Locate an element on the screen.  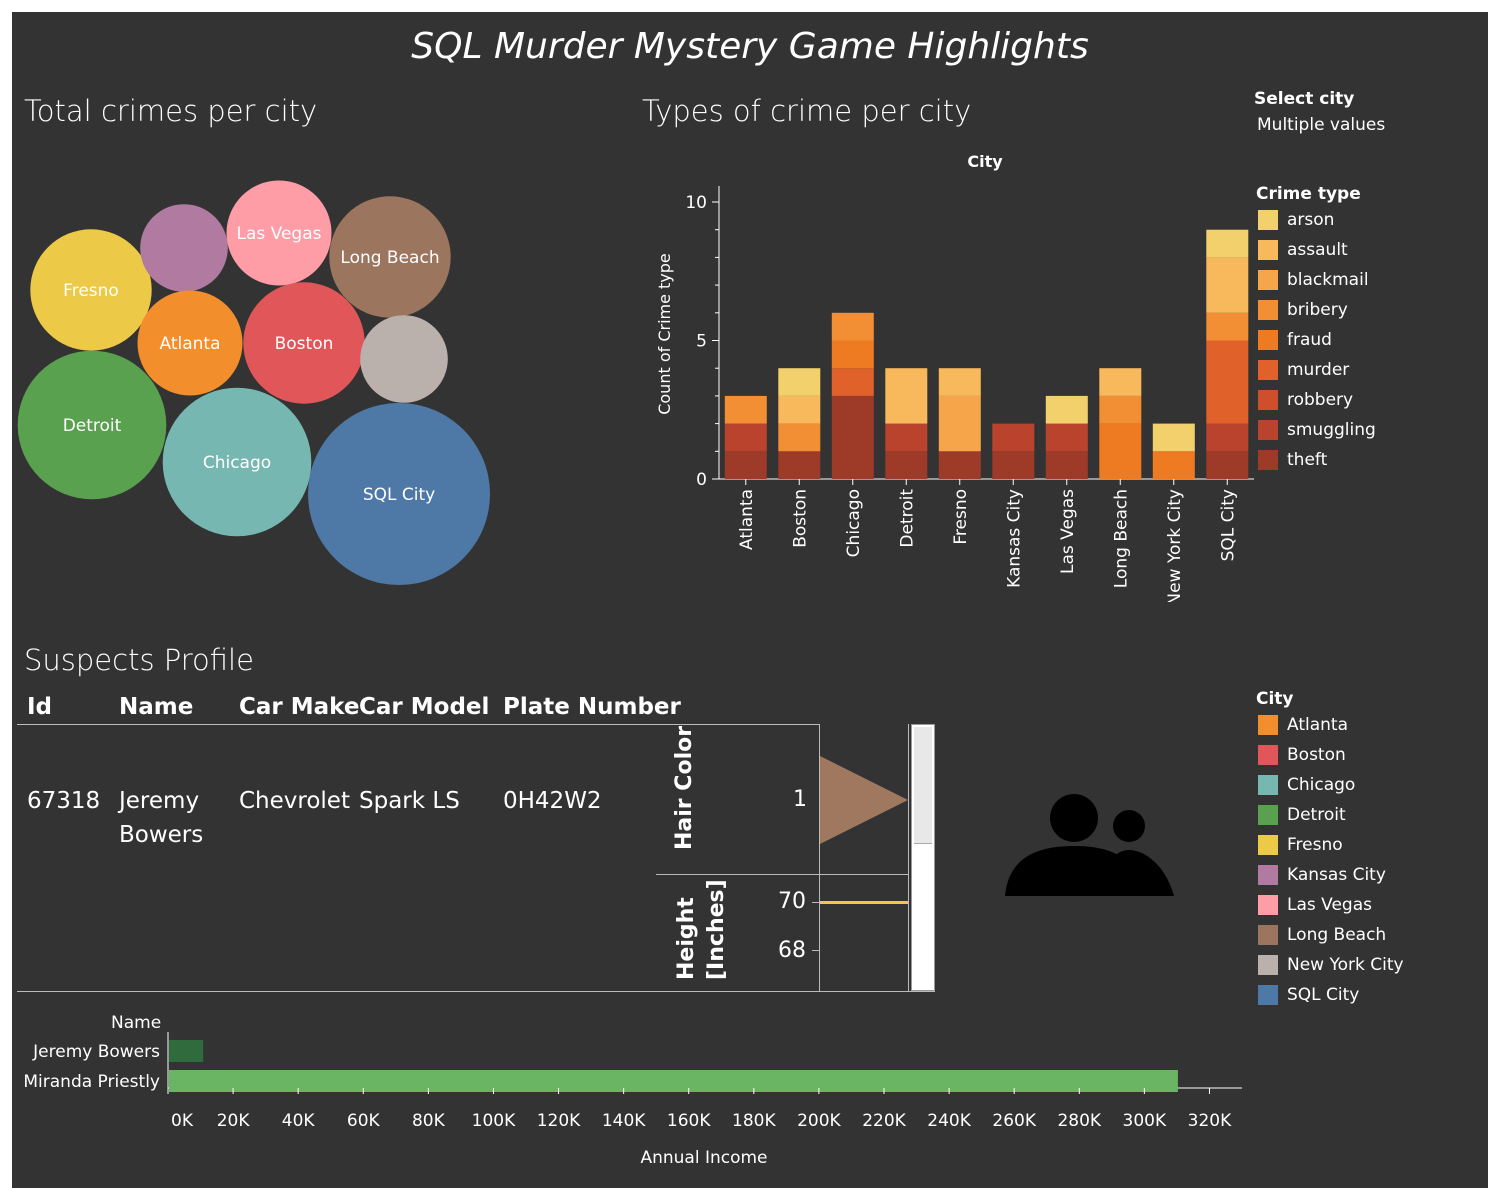
bar-atlanta-bribery is located at coordinates (745, 409).